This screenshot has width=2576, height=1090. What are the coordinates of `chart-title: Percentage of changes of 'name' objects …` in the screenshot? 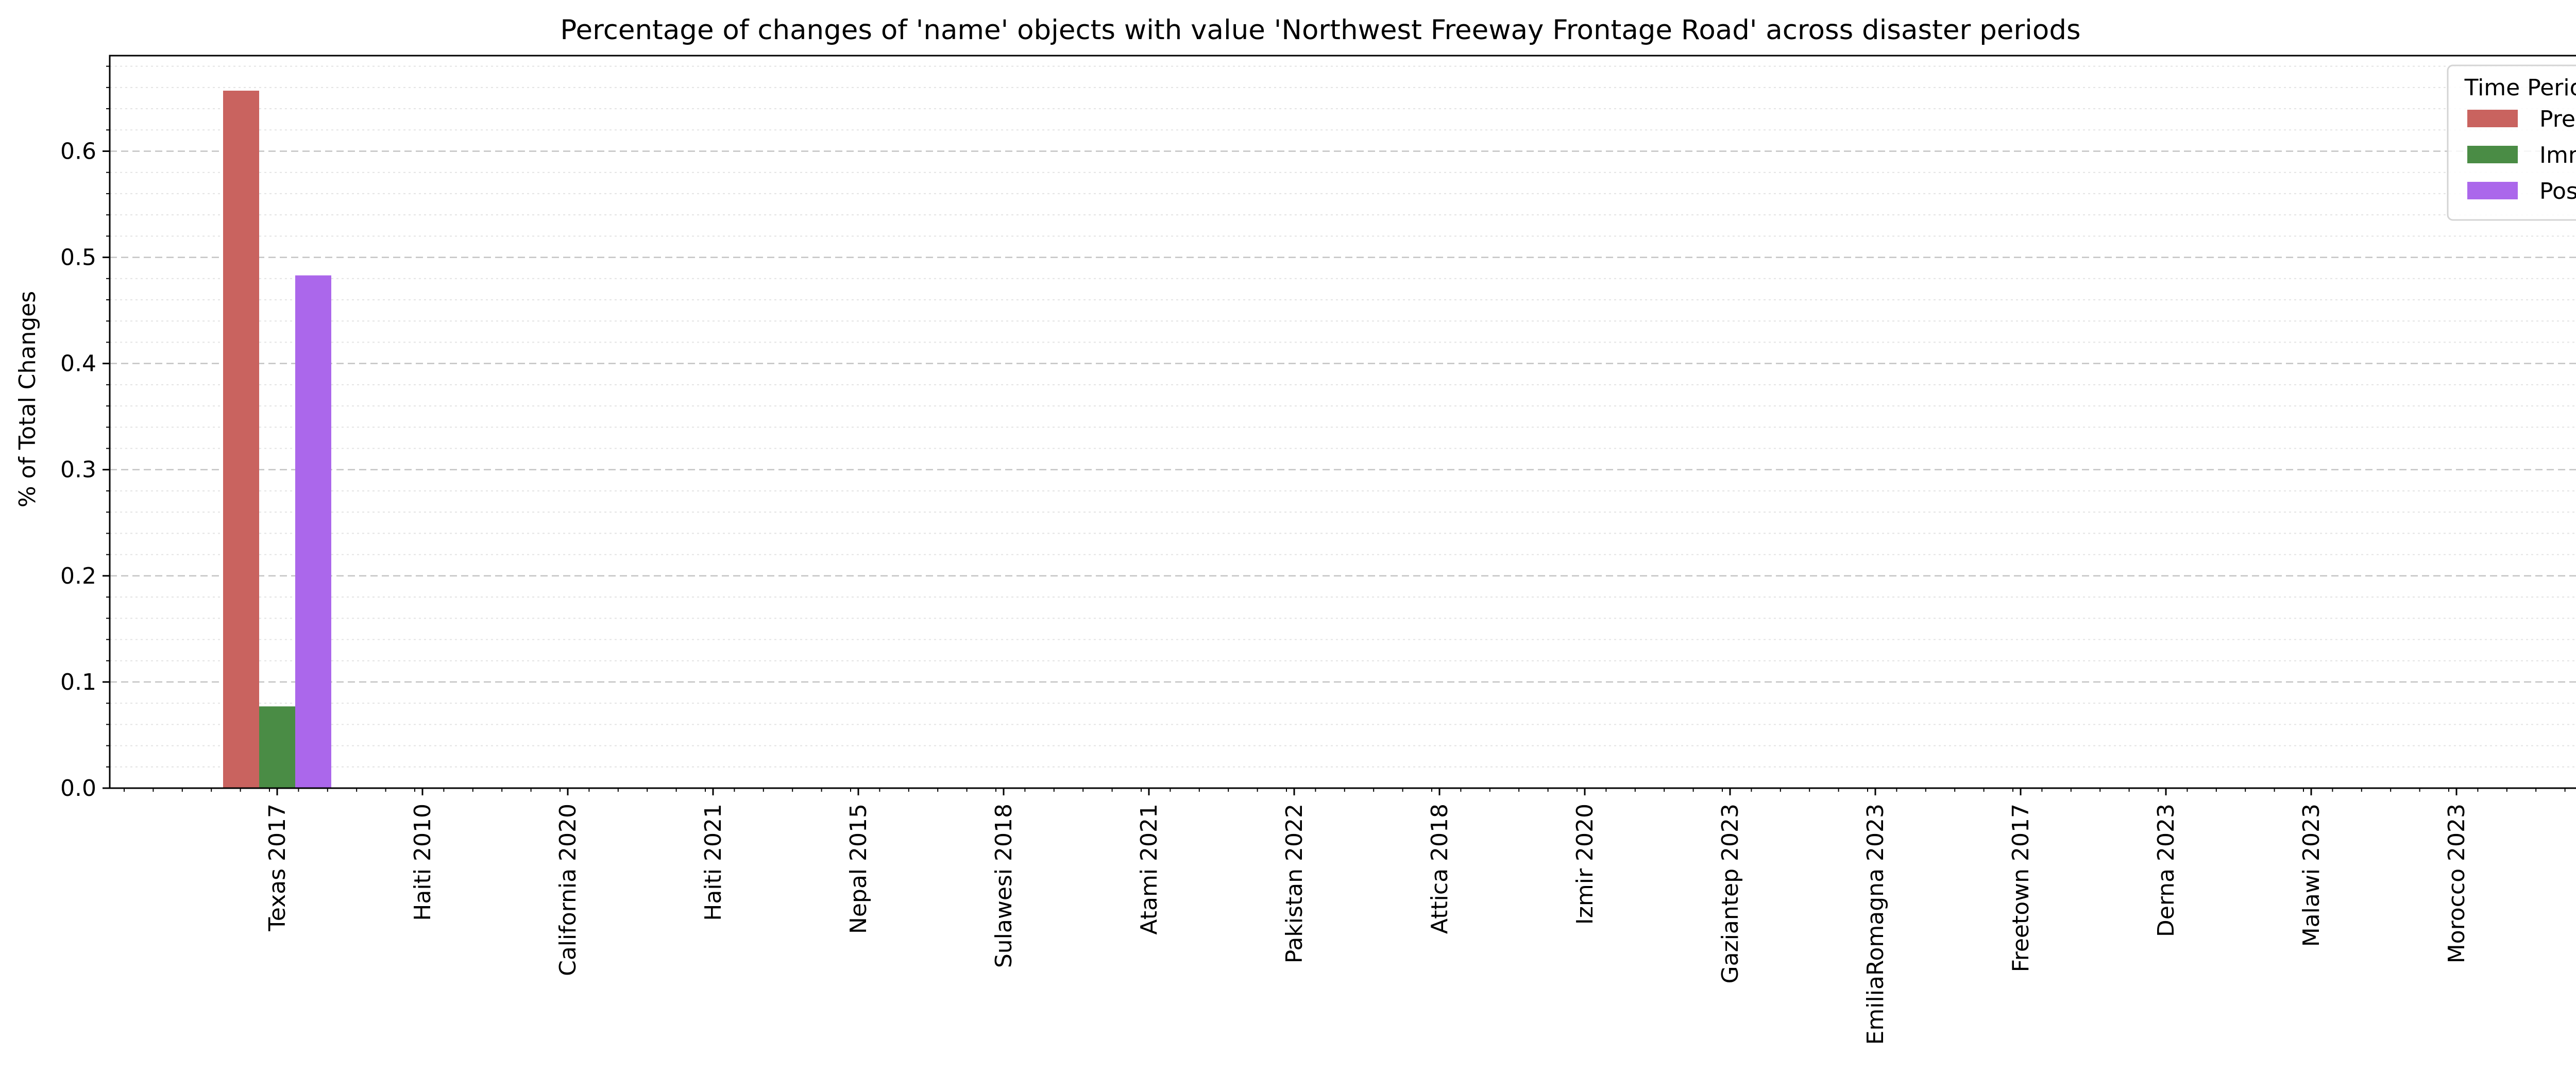 It's located at (1320, 30).